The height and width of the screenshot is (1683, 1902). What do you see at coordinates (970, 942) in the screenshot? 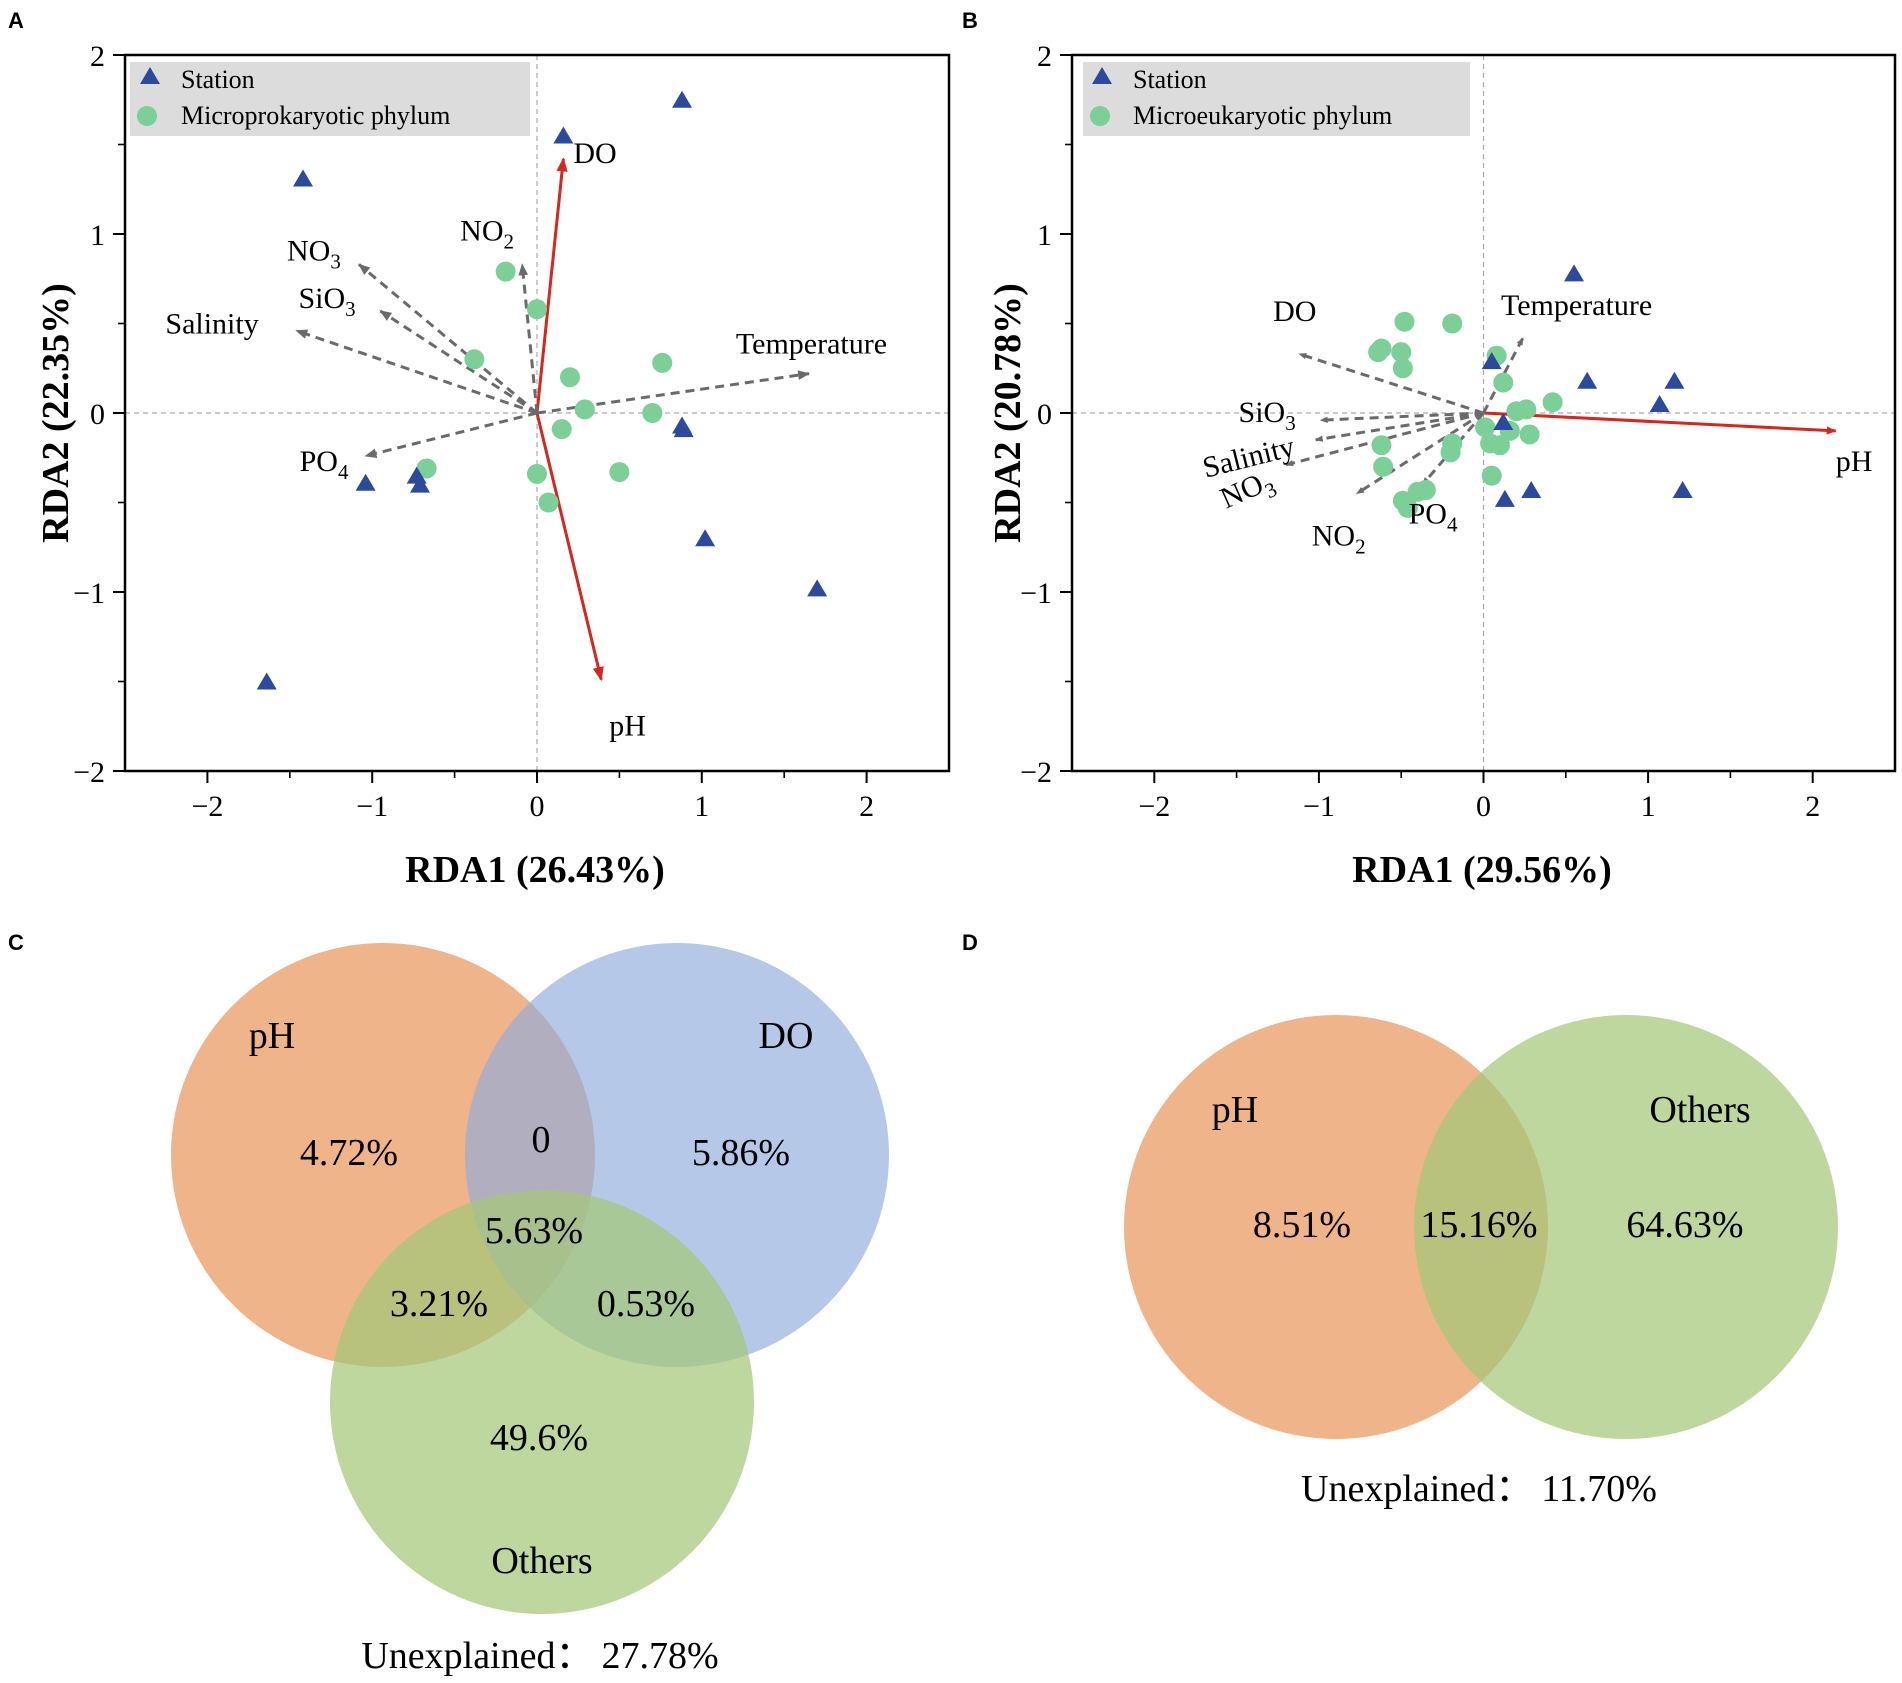
I see `panel-d-tag: D` at bounding box center [970, 942].